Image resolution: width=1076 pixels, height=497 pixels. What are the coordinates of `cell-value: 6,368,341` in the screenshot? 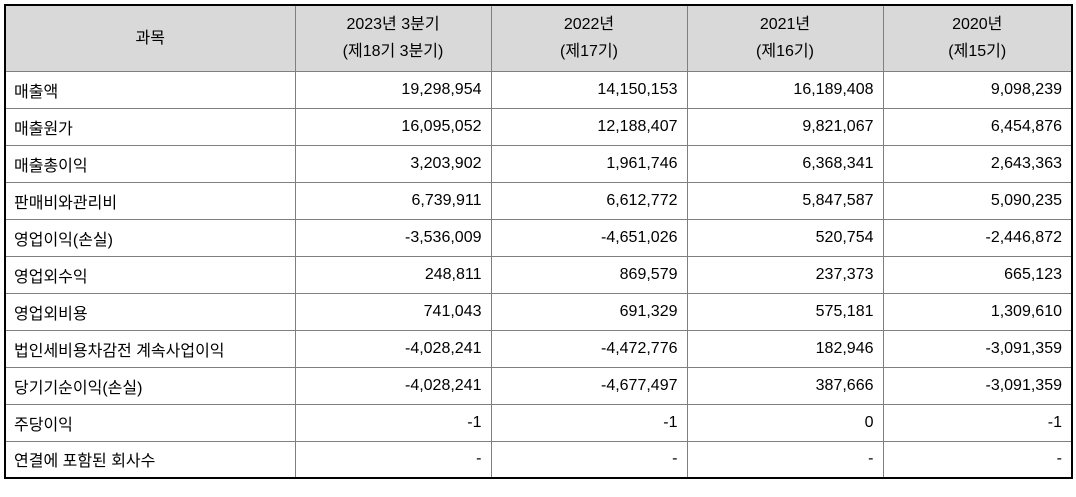 It's located at (785, 163).